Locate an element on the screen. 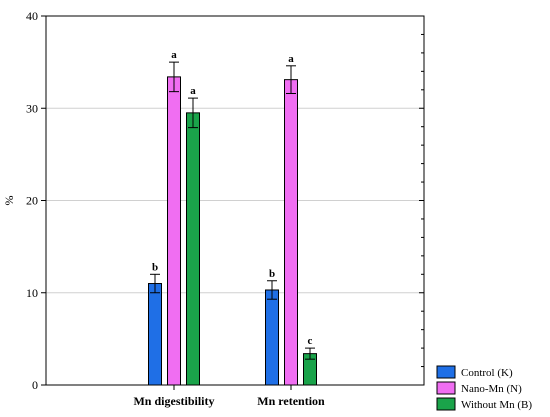 The height and width of the screenshot is (417, 550). significance-label-2-1: c is located at coordinates (310, 341).